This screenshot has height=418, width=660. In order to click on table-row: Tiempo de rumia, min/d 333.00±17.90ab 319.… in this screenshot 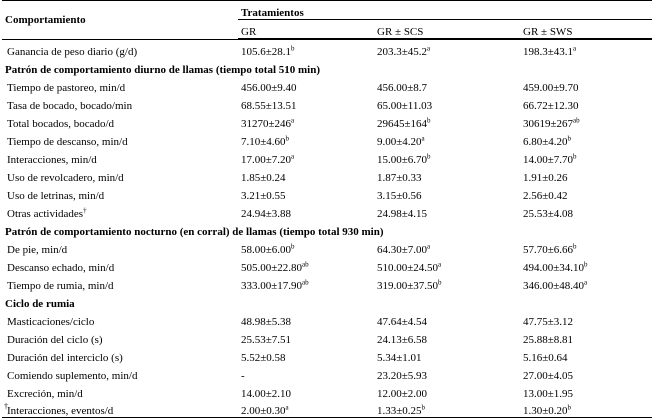, I will do `click(327, 283)`.